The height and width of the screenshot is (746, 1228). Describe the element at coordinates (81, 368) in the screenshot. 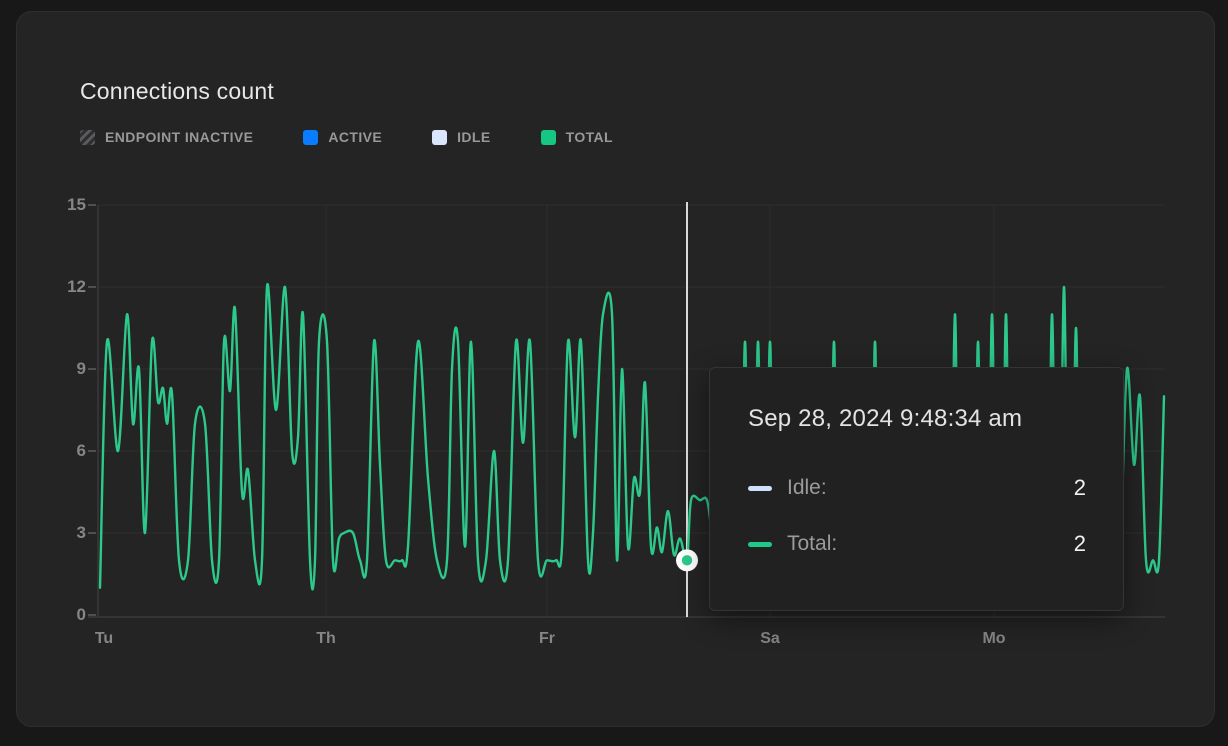

I see `y-axis-label-9: 9` at that location.